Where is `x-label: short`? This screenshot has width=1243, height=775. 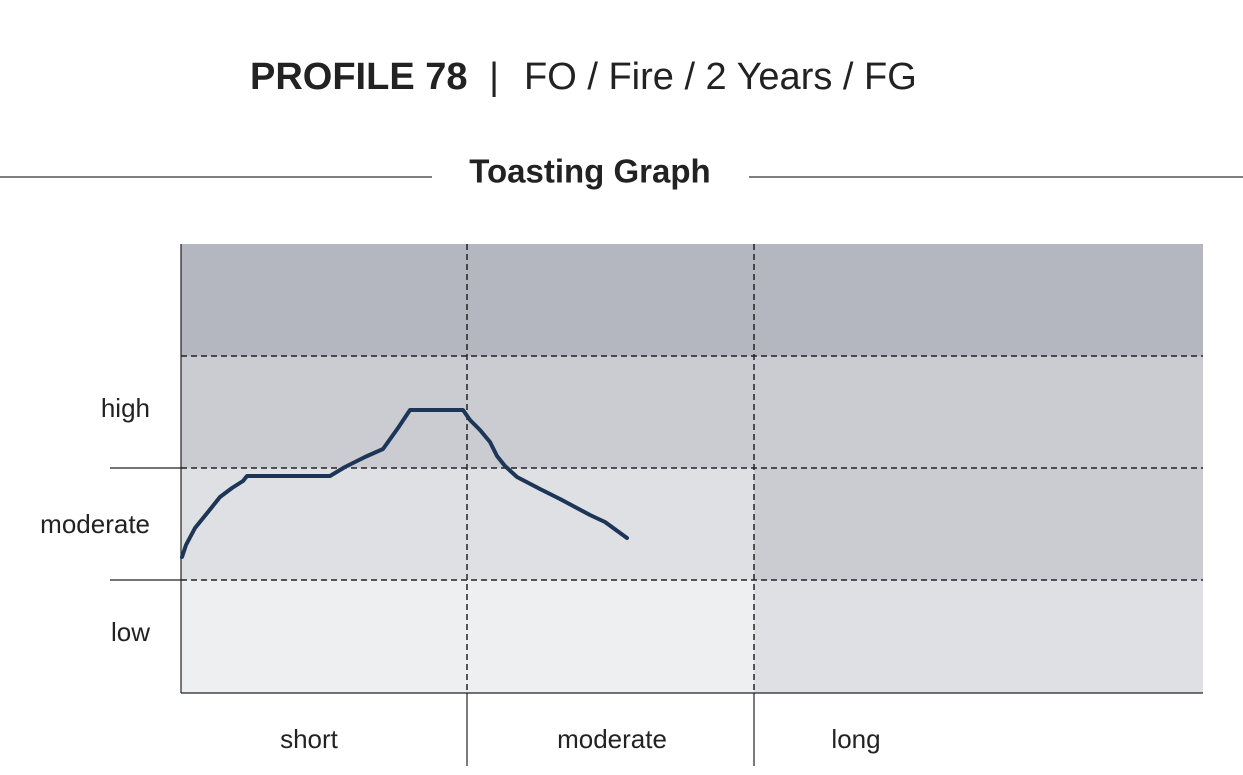
x-label: short is located at coordinates (309, 739).